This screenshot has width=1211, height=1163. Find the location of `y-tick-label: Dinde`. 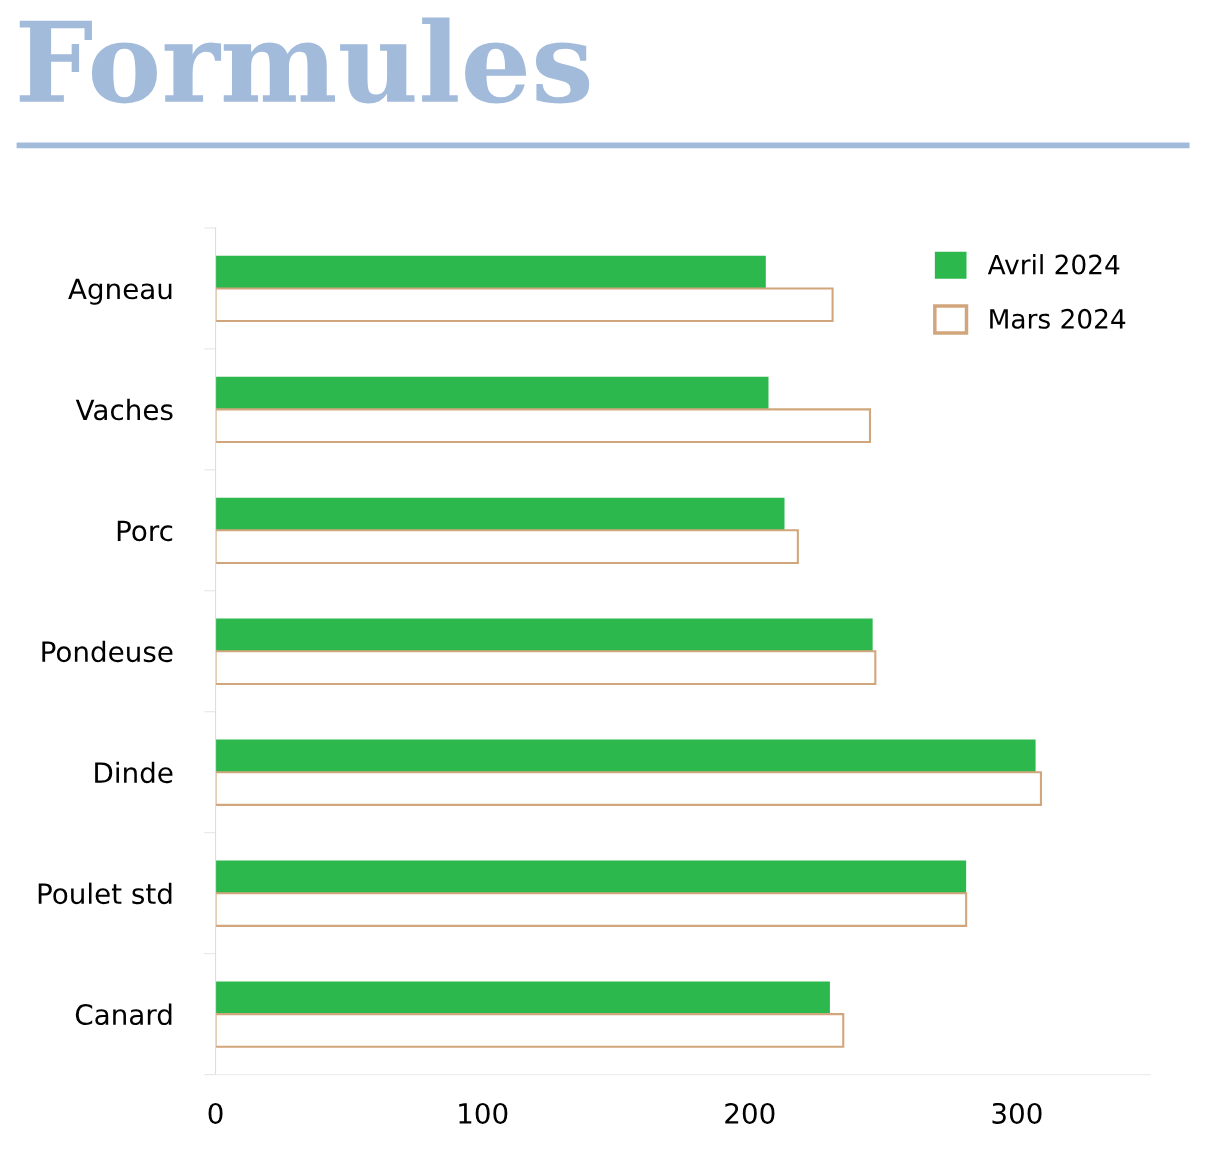

y-tick-label: Dinde is located at coordinates (134, 772).